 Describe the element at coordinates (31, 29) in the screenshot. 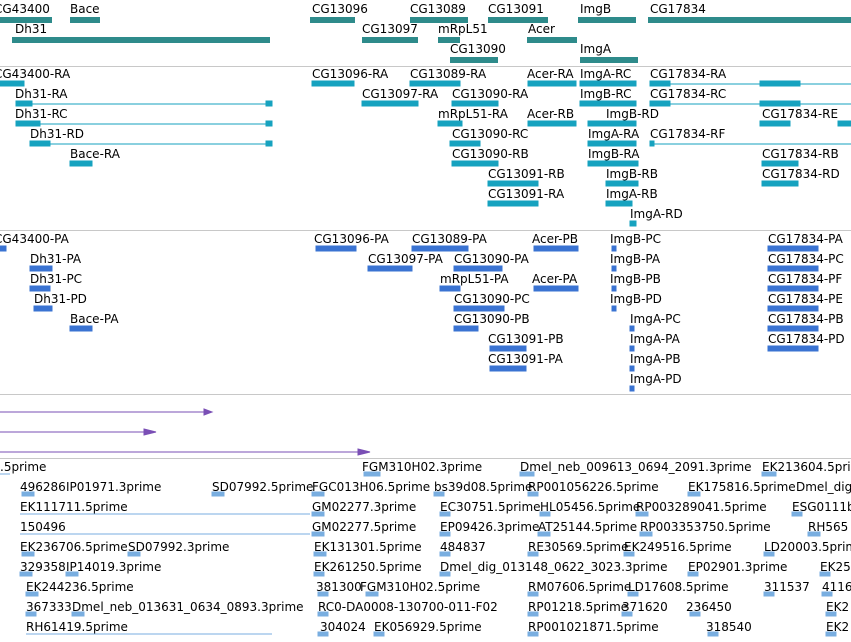

I see `gene-label: Dh31` at that location.